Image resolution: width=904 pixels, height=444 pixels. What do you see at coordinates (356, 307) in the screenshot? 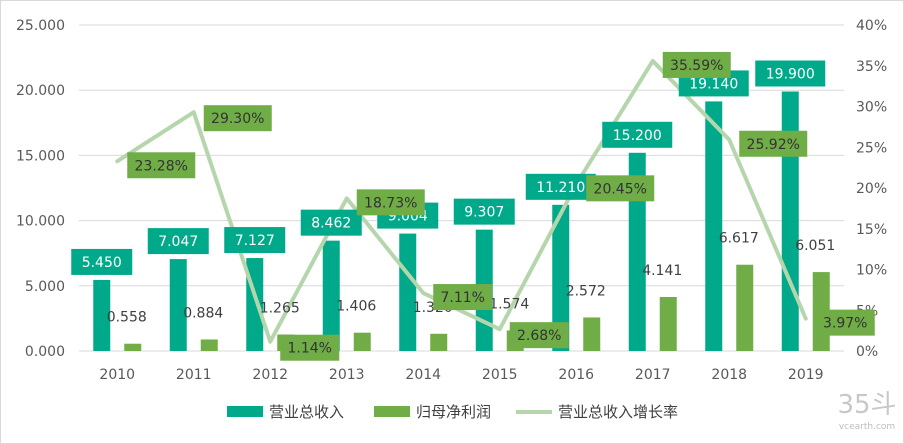
I see `profit-data-label: 1.406` at bounding box center [356, 307].